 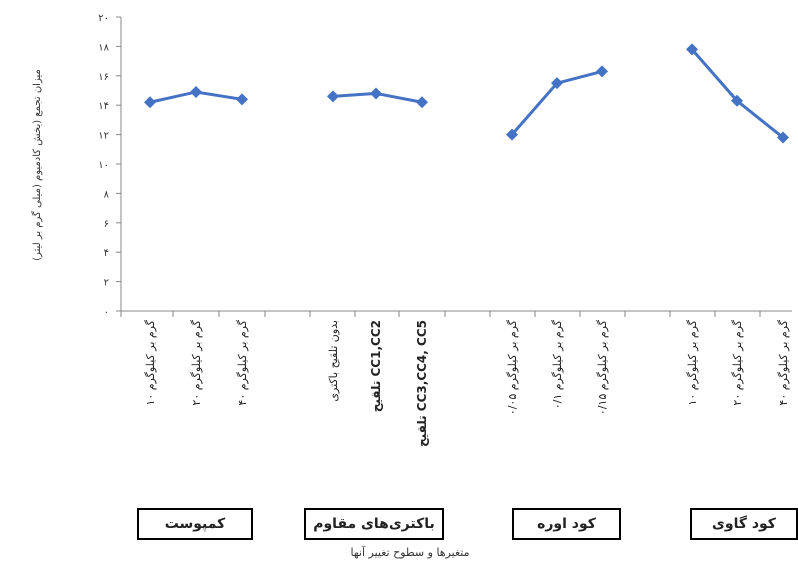 What do you see at coordinates (422, 383) in the screenshot?
I see `x-tick-label: تلقیح CC3,CC4, CC5` at bounding box center [422, 383].